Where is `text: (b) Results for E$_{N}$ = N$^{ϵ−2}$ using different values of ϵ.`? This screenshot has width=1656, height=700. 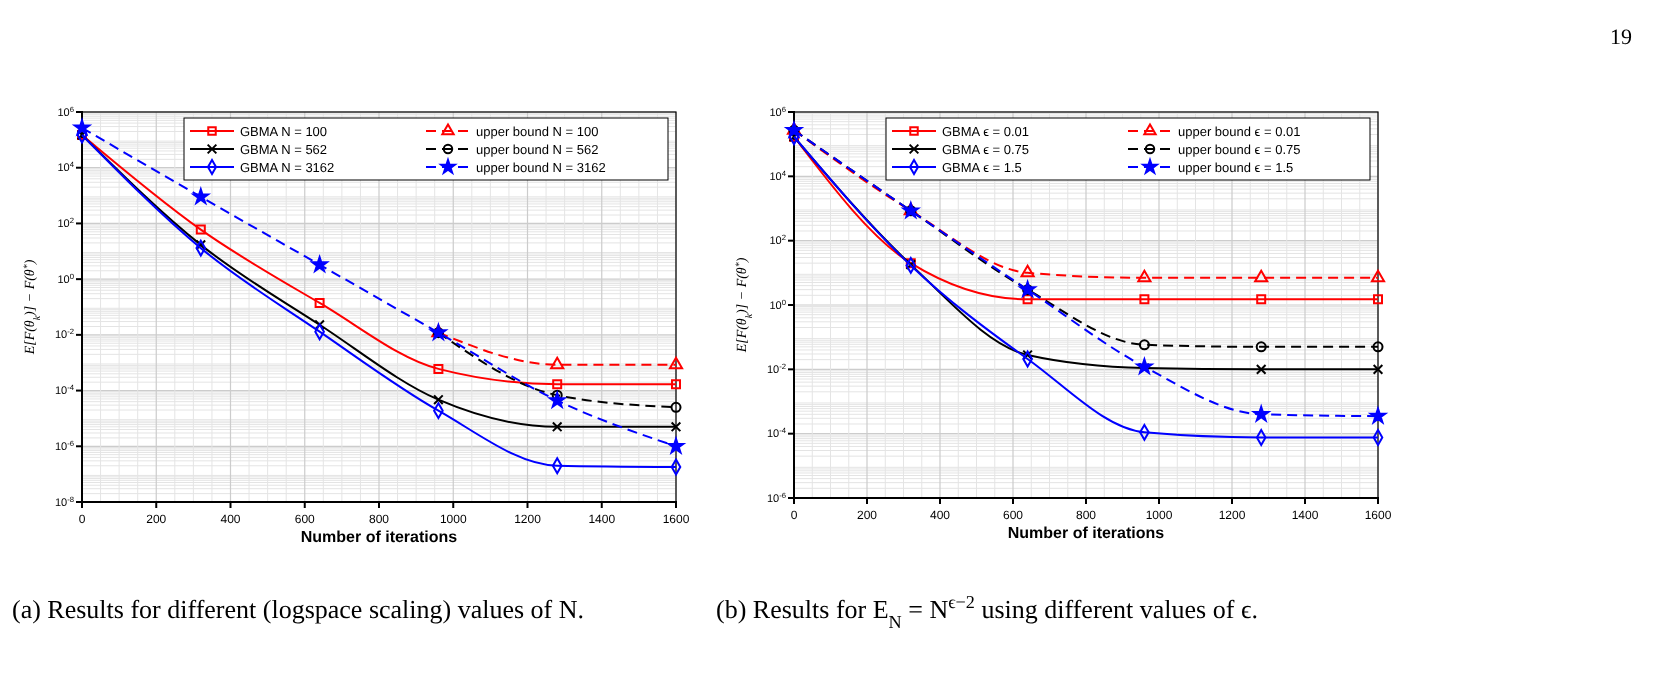
text: (b) Results for E$_{N}$ = N$^{ϵ−2}$ using different values of ϵ. is located at coordinates (987, 612).